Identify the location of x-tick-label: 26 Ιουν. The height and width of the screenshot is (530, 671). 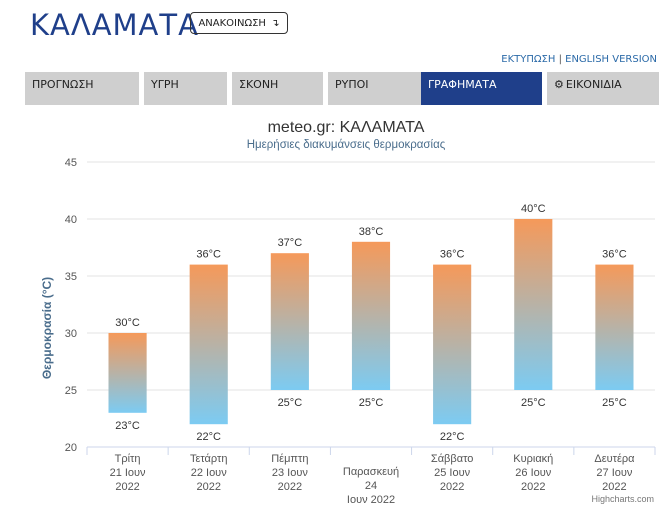
(533, 473).